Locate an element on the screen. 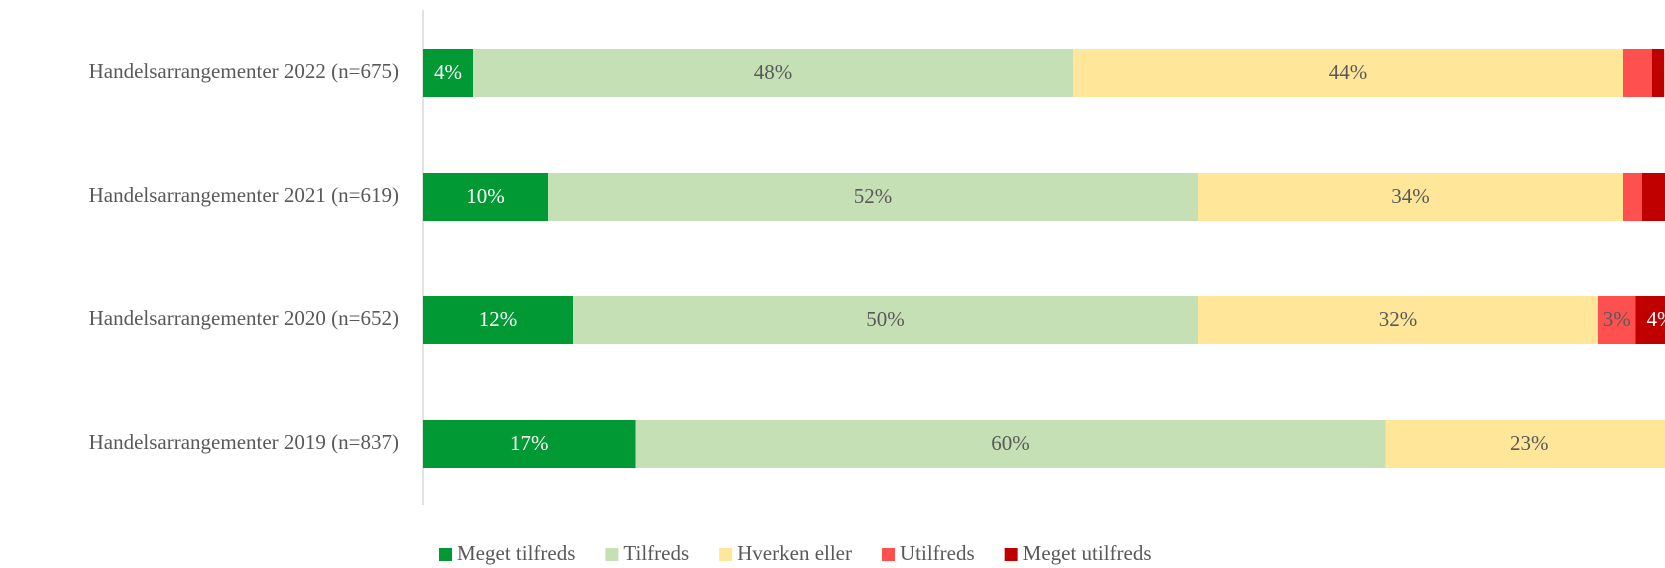  legend-label: Utilfreds is located at coordinates (937, 553).